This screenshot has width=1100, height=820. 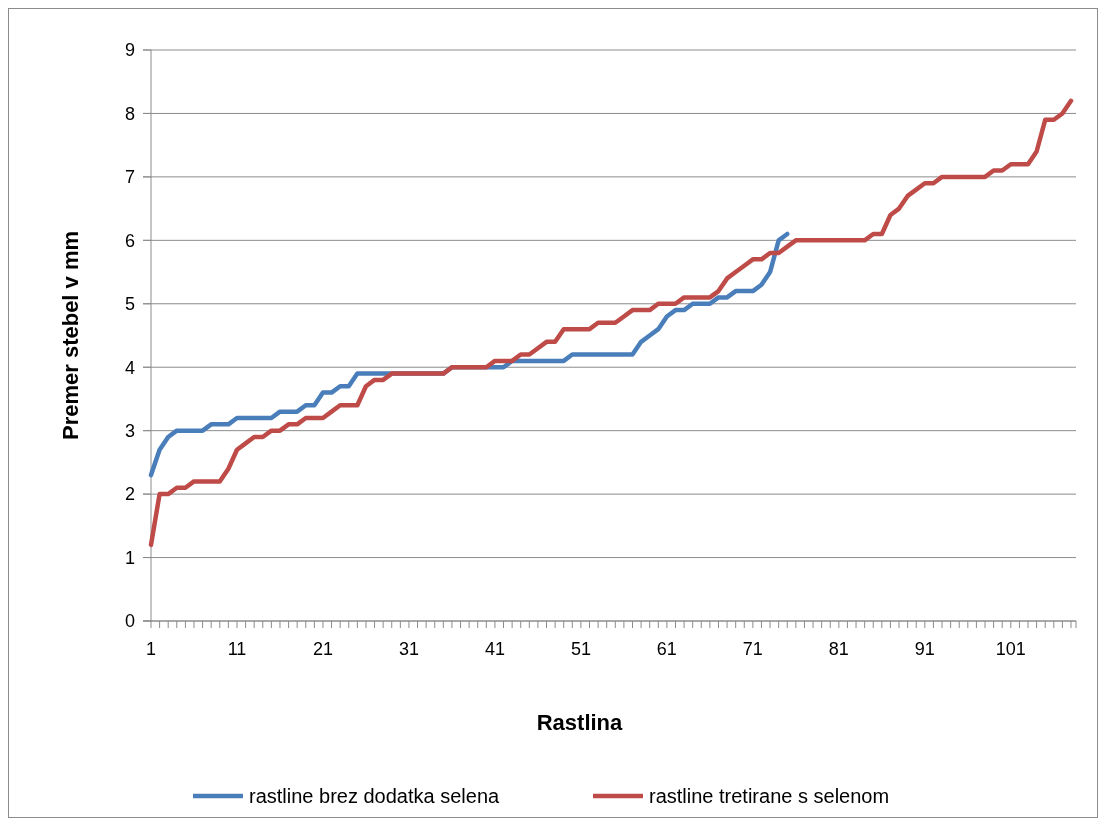 I want to click on x-tick-label: 21, so click(x=322, y=649).